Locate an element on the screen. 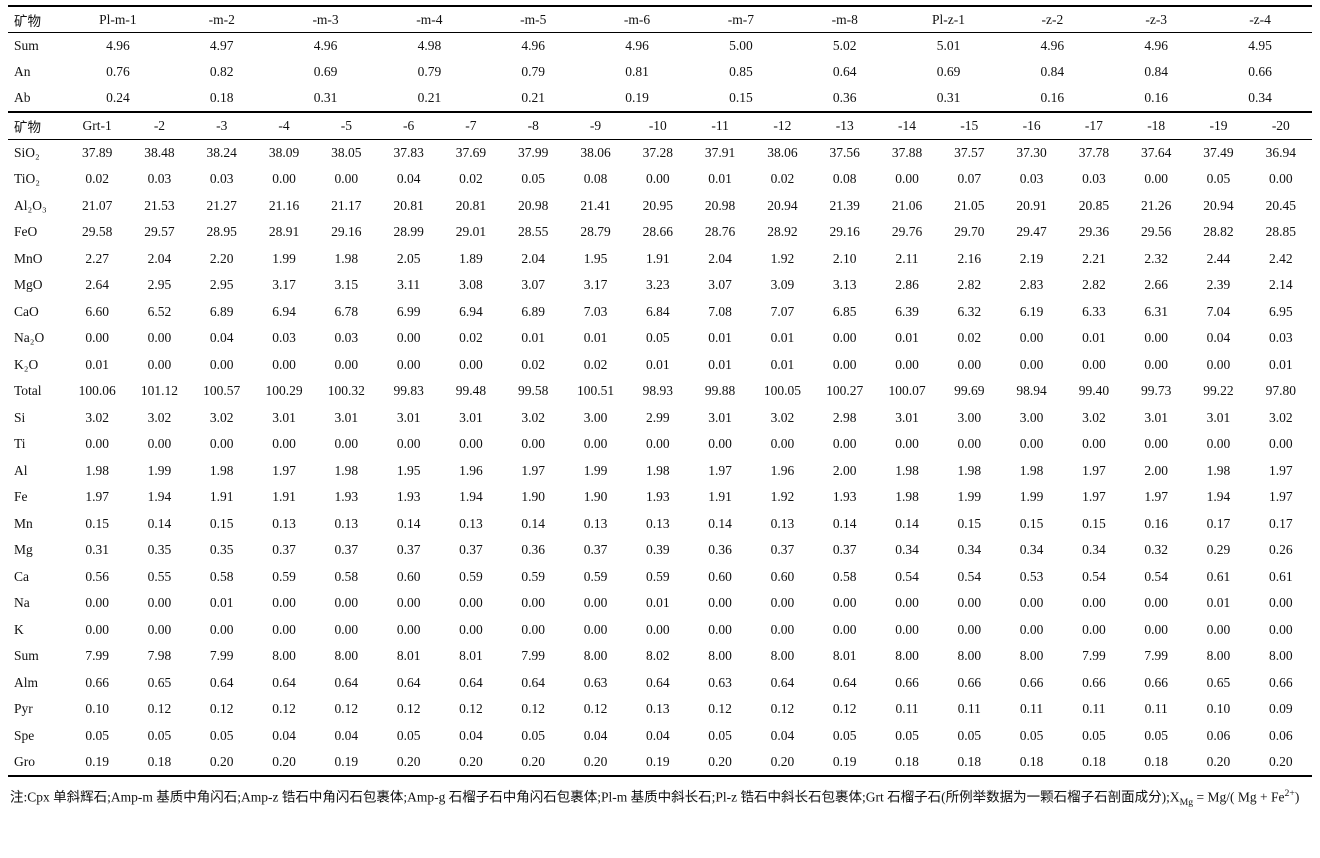  garnet-column-header: -3 is located at coordinates (222, 125).